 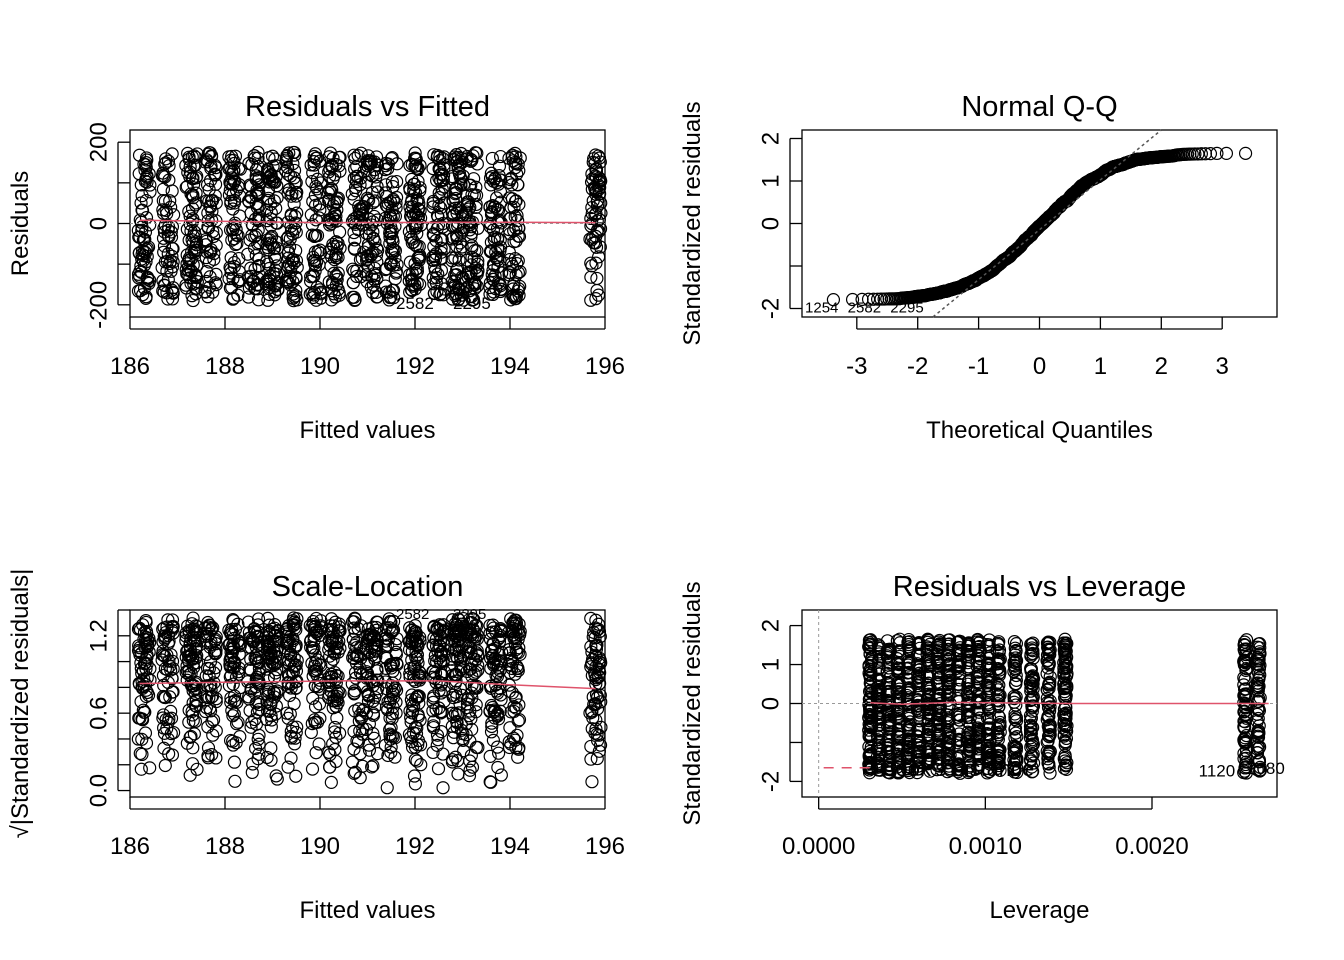 What do you see at coordinates (367, 430) in the screenshot?
I see `x-axis-label: Fitted values` at bounding box center [367, 430].